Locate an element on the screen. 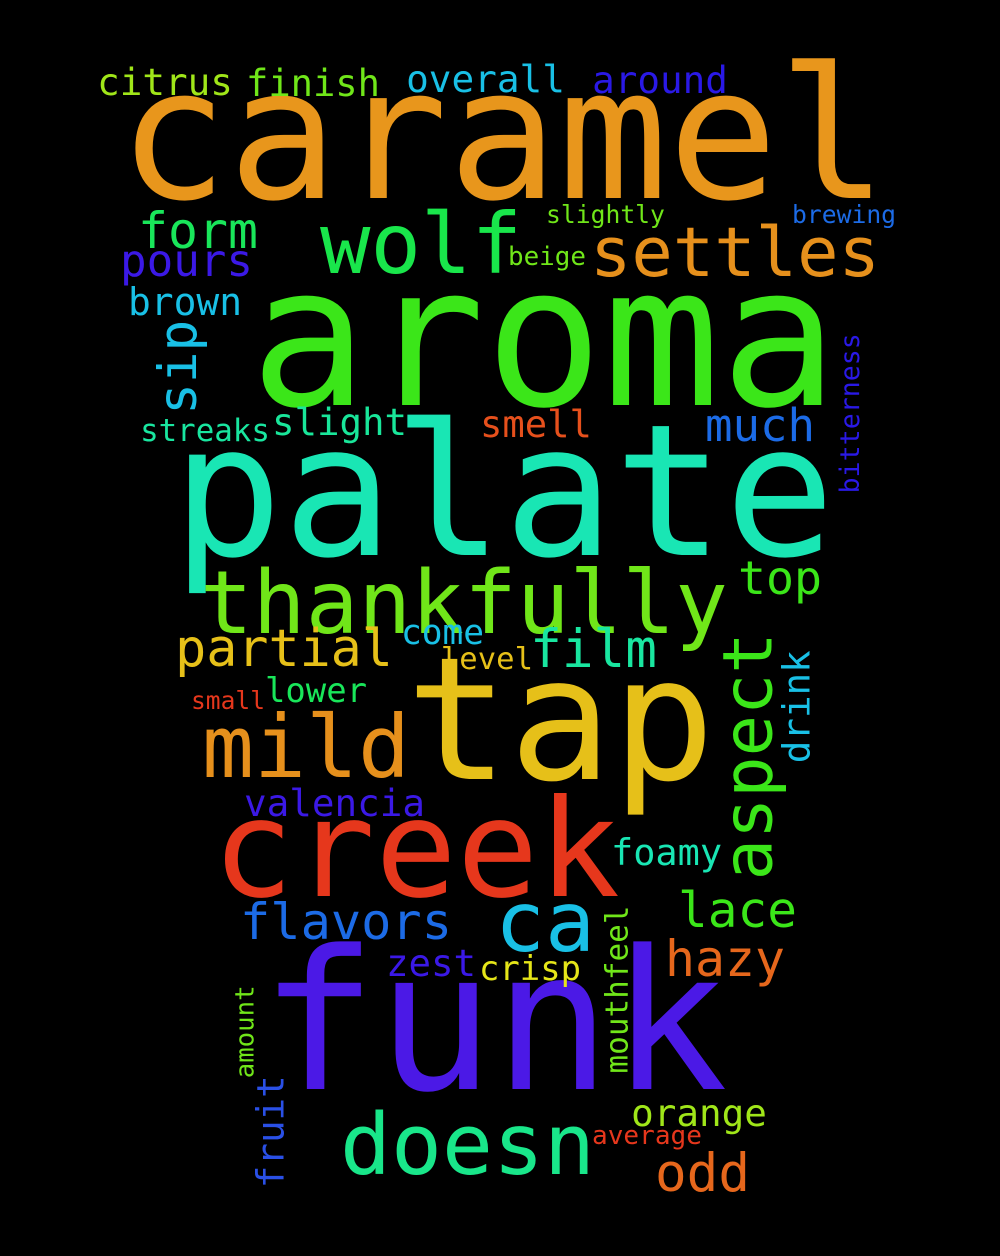 This screenshot has width=1000, height=1256. word-crisp: crisp is located at coordinates (530, 968).